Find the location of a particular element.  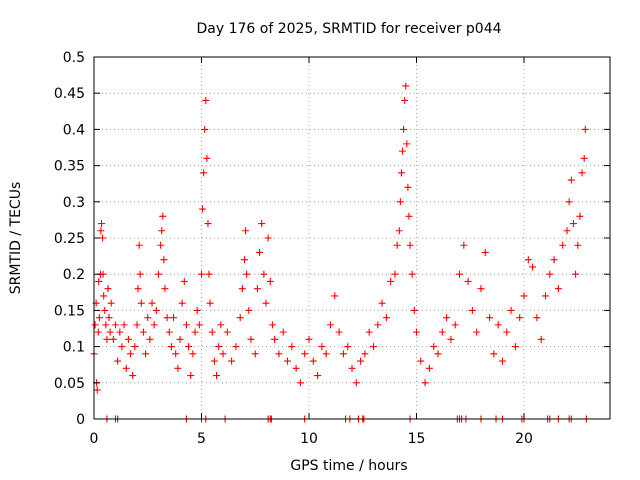

y-tick-label: 0.45 is located at coordinates (69, 94).